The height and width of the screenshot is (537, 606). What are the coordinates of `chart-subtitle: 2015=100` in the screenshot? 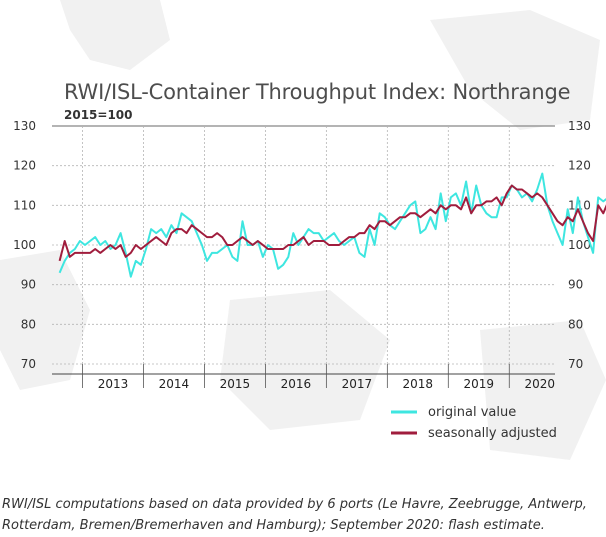 It's located at (98, 115).